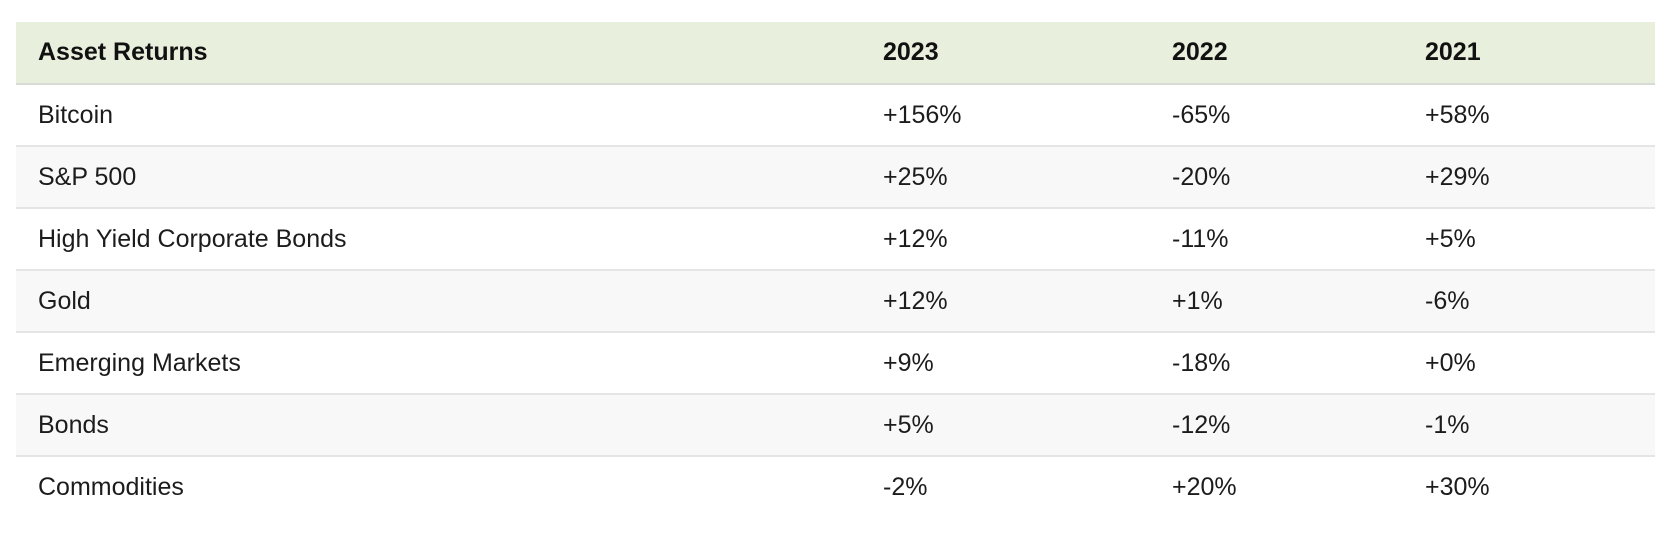 This screenshot has height=552, width=1672. Describe the element at coordinates (1529, 363) in the screenshot. I see `return-value: +0%` at that location.